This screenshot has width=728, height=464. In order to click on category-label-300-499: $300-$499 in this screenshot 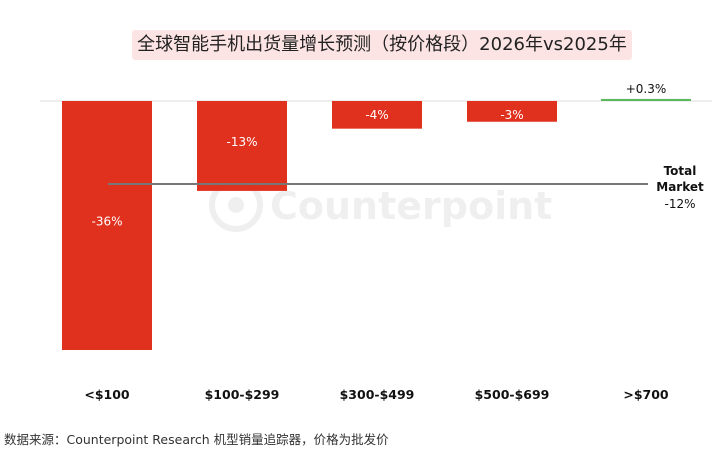, I will do `click(377, 394)`.